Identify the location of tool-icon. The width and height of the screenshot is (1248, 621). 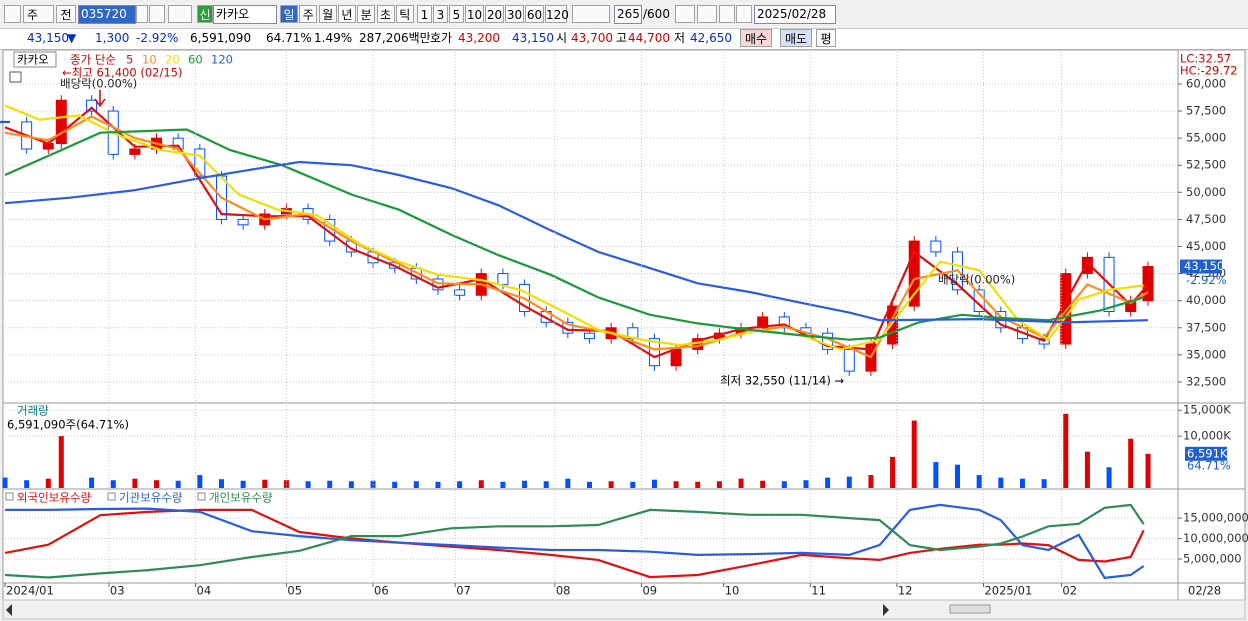
(707, 14).